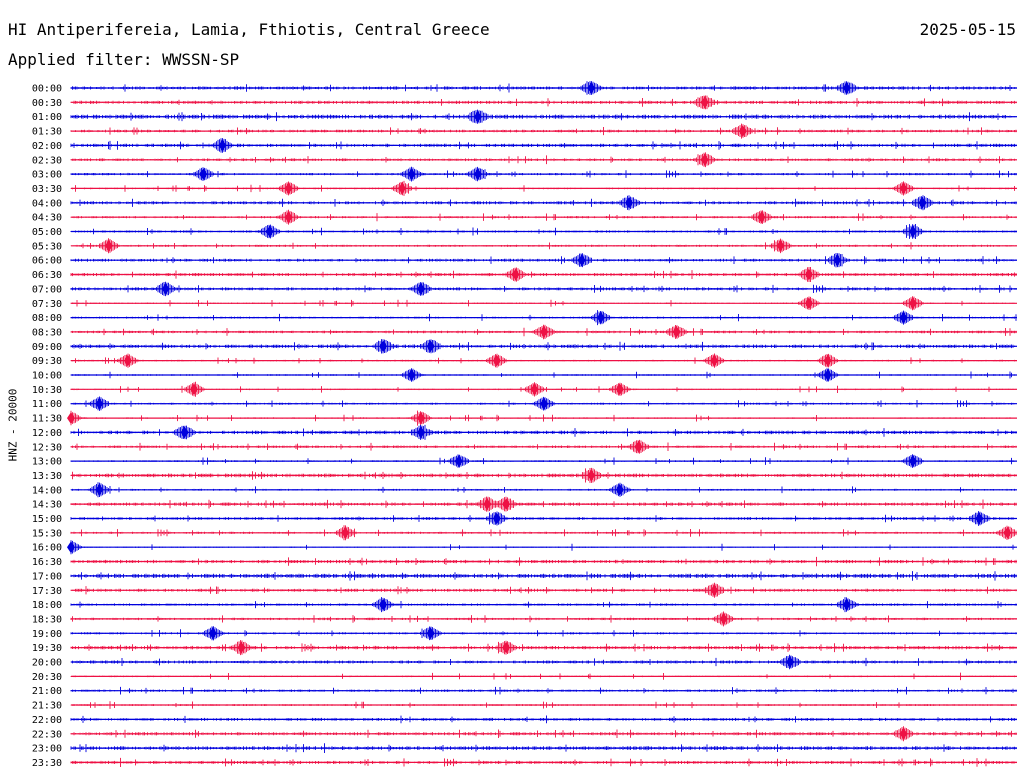 The width and height of the screenshot is (1024, 780). Describe the element at coordinates (47, 619) in the screenshot. I see `time-tick-label: 18:30` at that location.